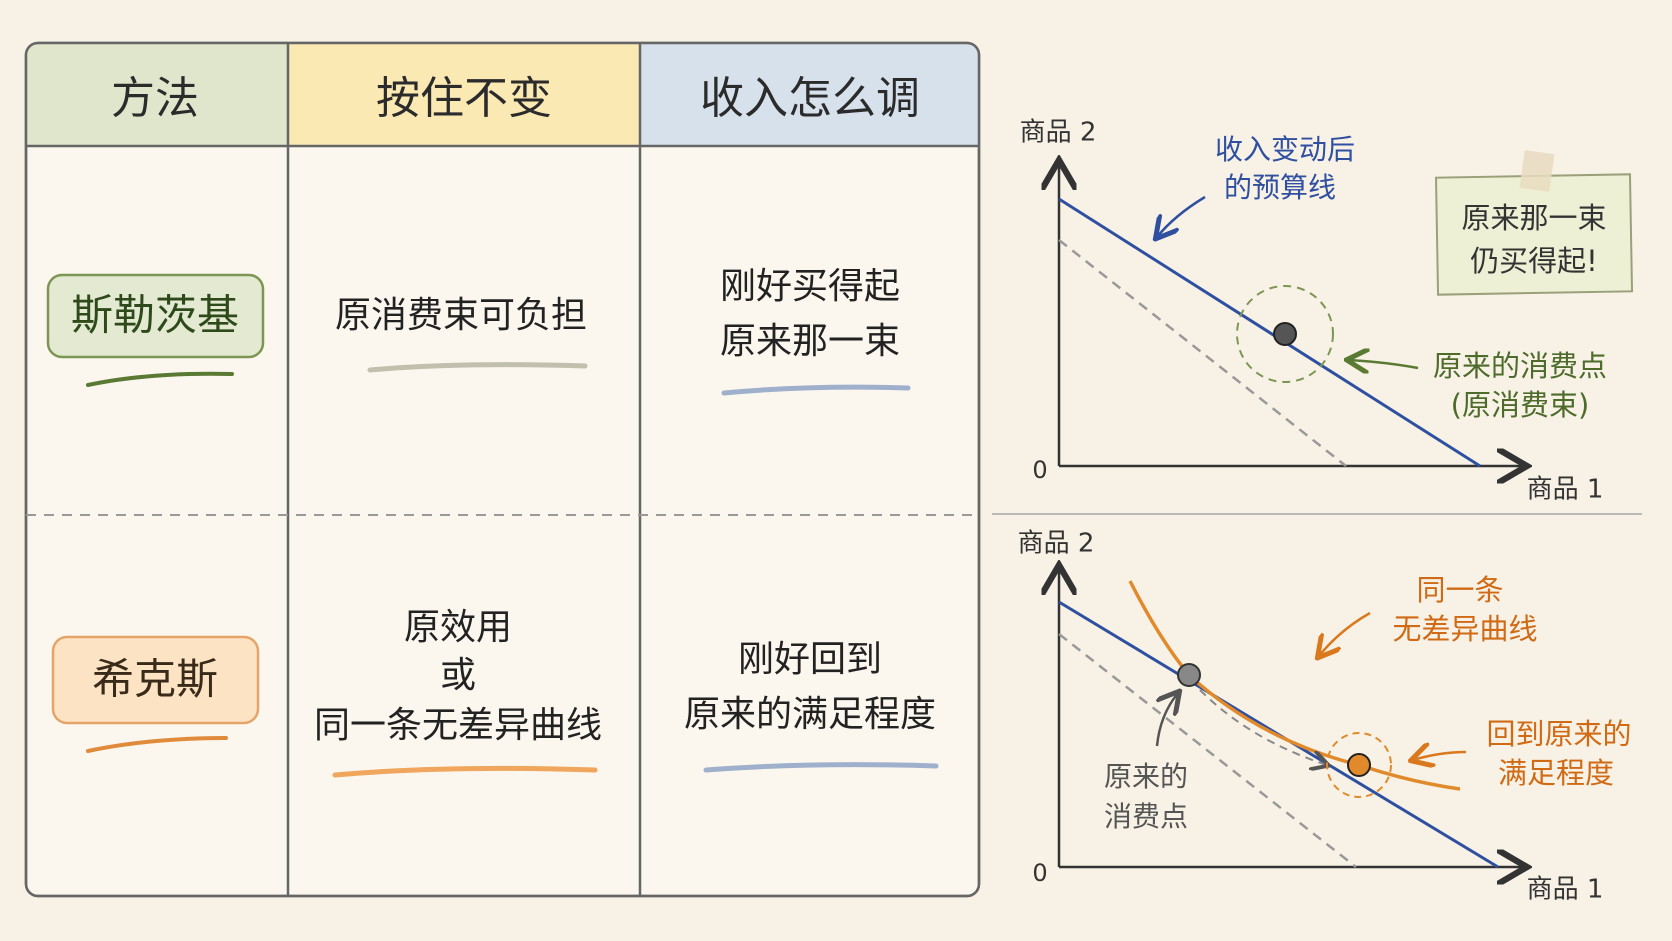  I want to click on cell-text: 刚好买得起, so click(810, 286).